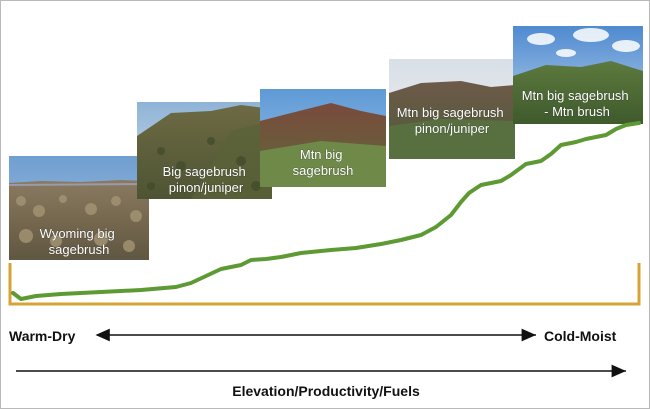  I want to click on photo-mtn-big-sagebrush-mtn-brush: Mtn big sagebrush - Mtn brush, so click(578, 75).